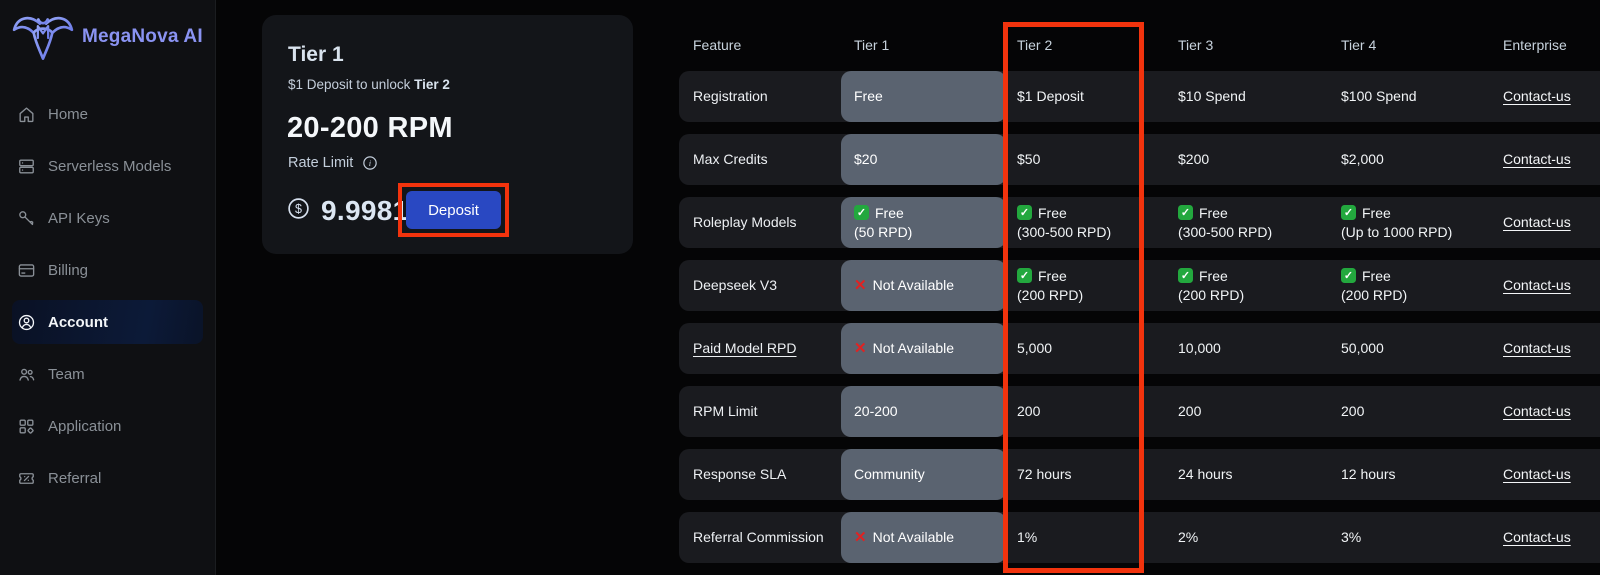  Describe the element at coordinates (1362, 348) in the screenshot. I see `cell-value: 50,000` at that location.